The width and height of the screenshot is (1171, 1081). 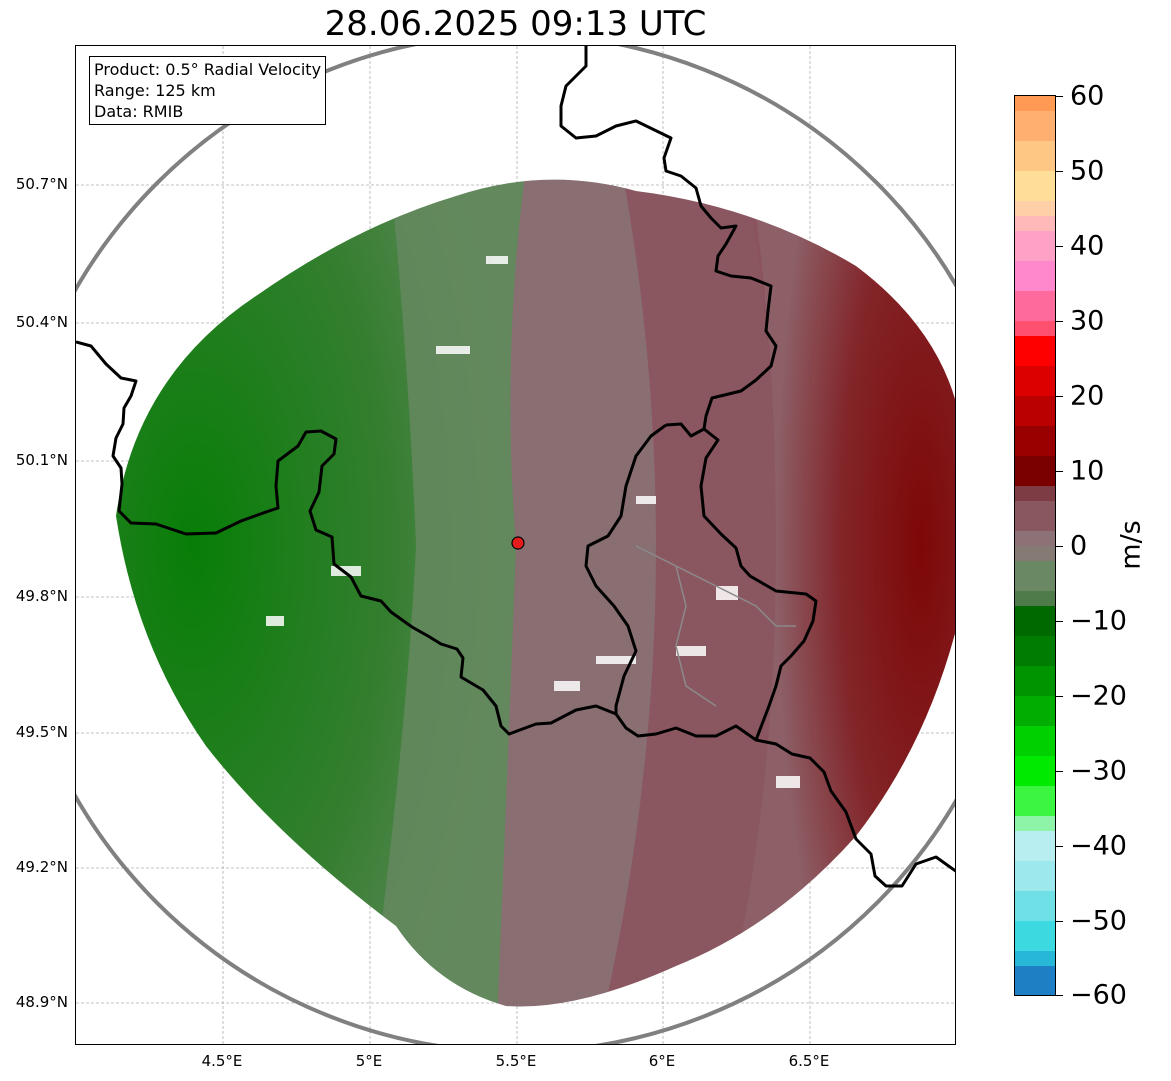 I want to click on region-borders, so click(x=715, y=626).